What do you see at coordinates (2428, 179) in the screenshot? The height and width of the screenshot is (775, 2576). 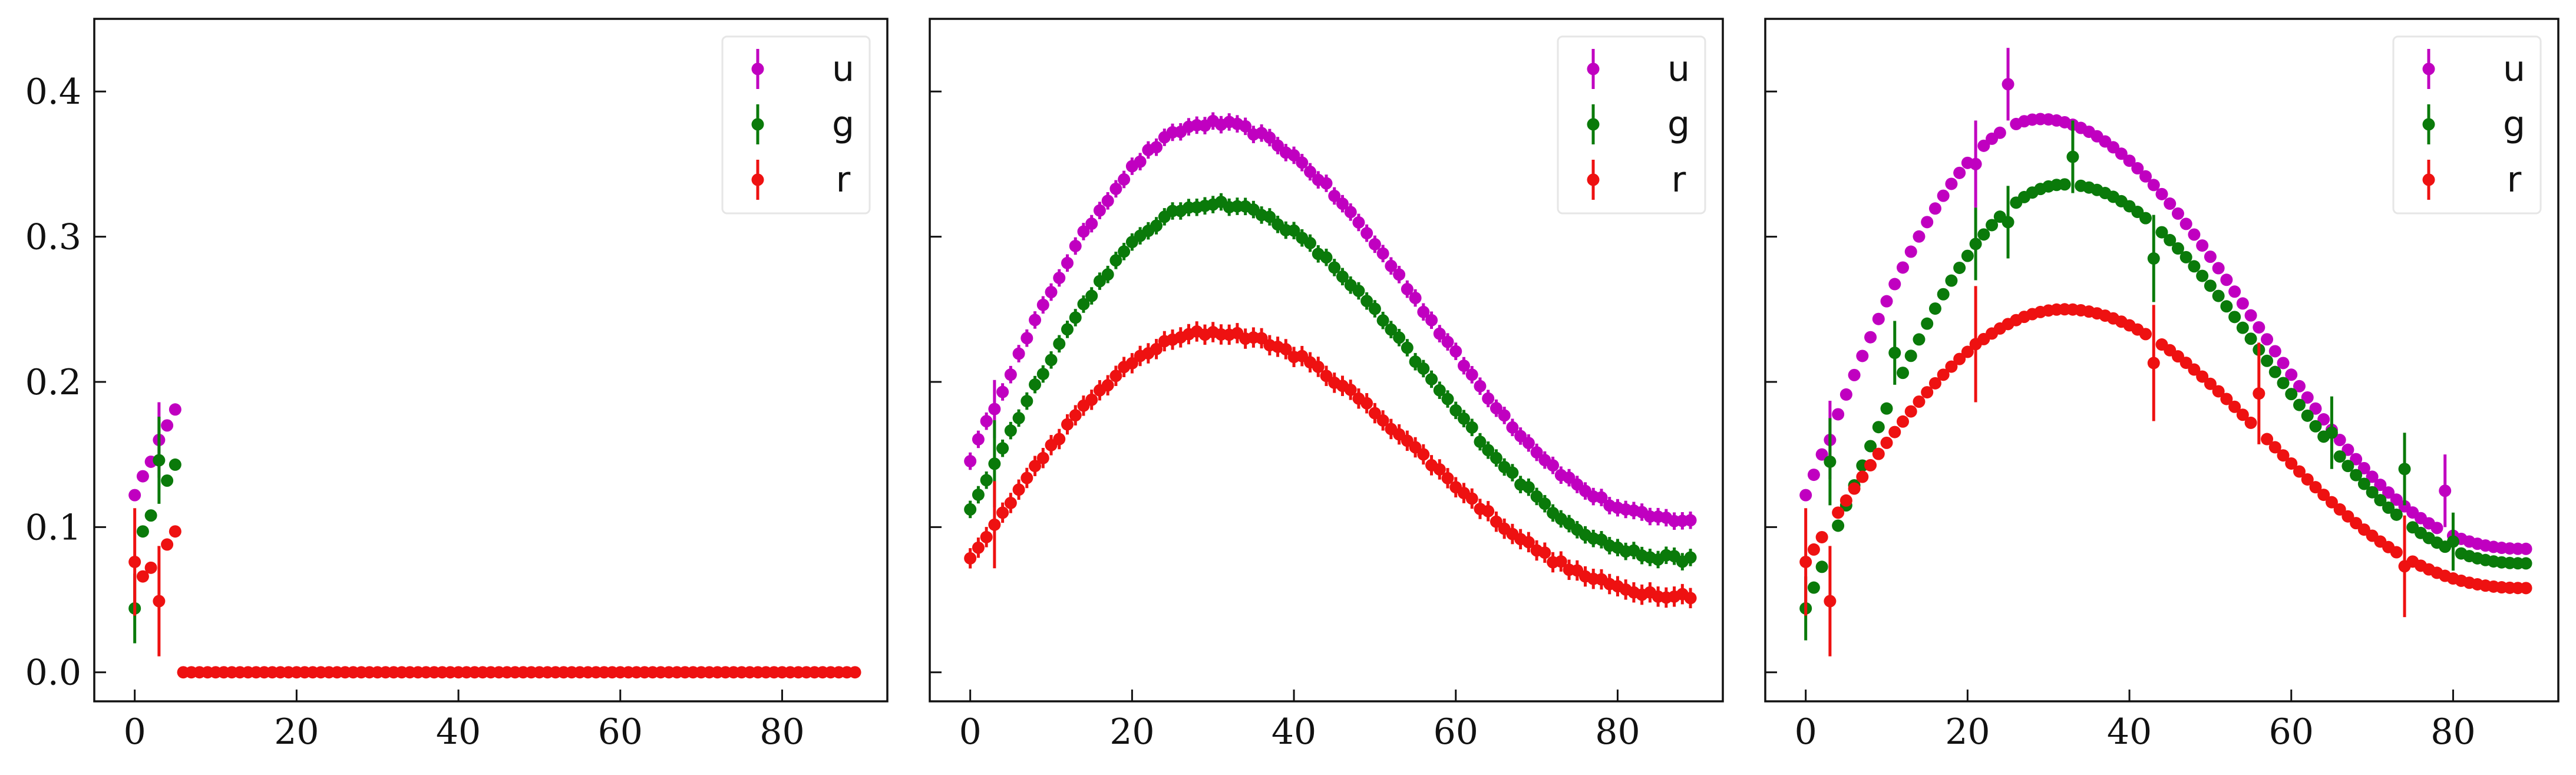 I see `legend-marker-r` at bounding box center [2428, 179].